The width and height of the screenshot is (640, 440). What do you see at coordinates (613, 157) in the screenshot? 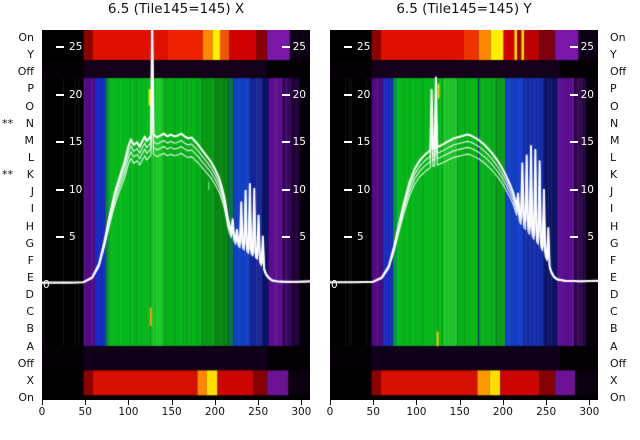
I see `row-label-right: L` at bounding box center [613, 157].